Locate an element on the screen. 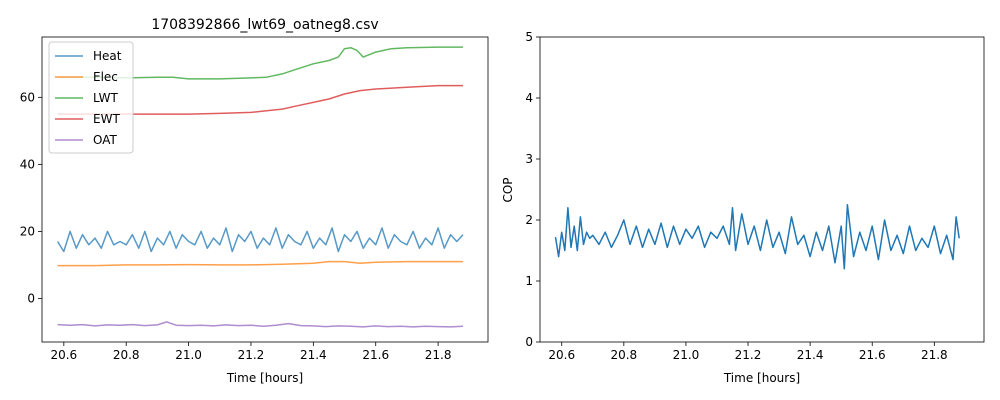 This screenshot has height=400, width=1000. series-line-ewt is located at coordinates (260, 99).